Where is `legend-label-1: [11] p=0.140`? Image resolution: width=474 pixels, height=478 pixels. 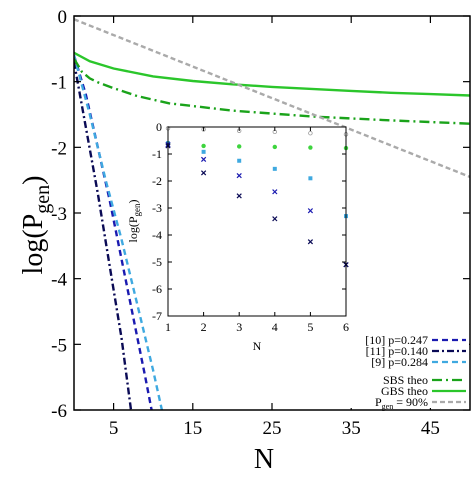 legend-label-1: [11] p=0.140 is located at coordinates (397, 351).